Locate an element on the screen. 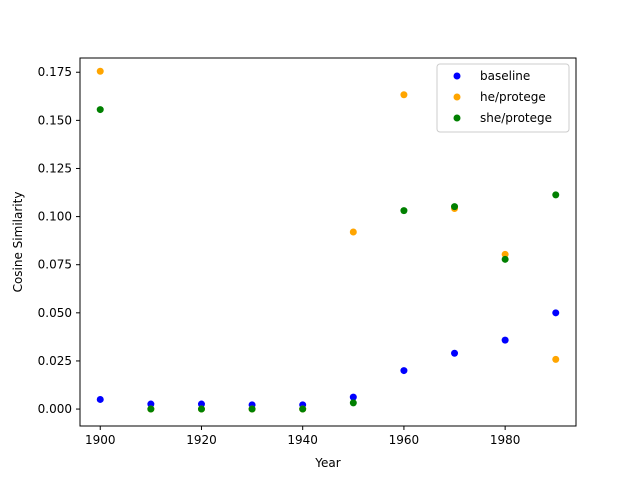 The height and width of the screenshot is (480, 640). legend: baseline he/protege she/protege is located at coordinates (503, 98).